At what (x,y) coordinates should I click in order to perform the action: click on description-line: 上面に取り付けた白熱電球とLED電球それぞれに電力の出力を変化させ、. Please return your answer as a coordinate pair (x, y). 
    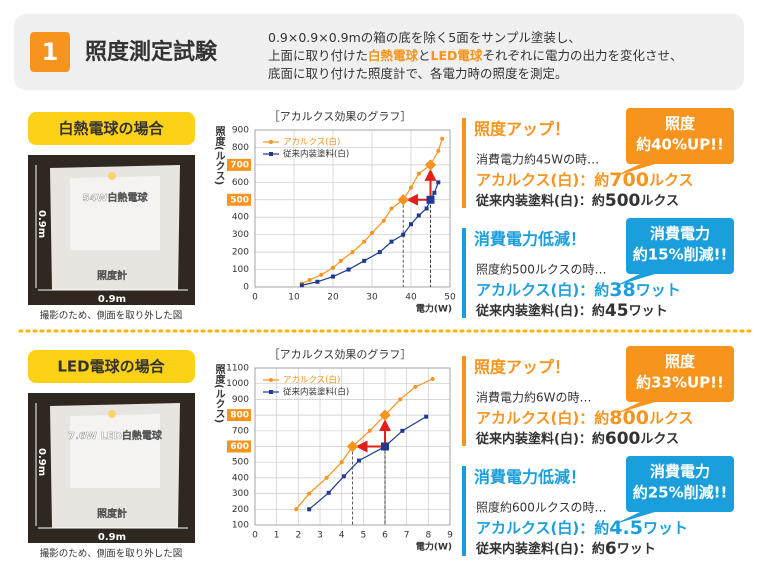
    Looking at the image, I should click on (475, 55).